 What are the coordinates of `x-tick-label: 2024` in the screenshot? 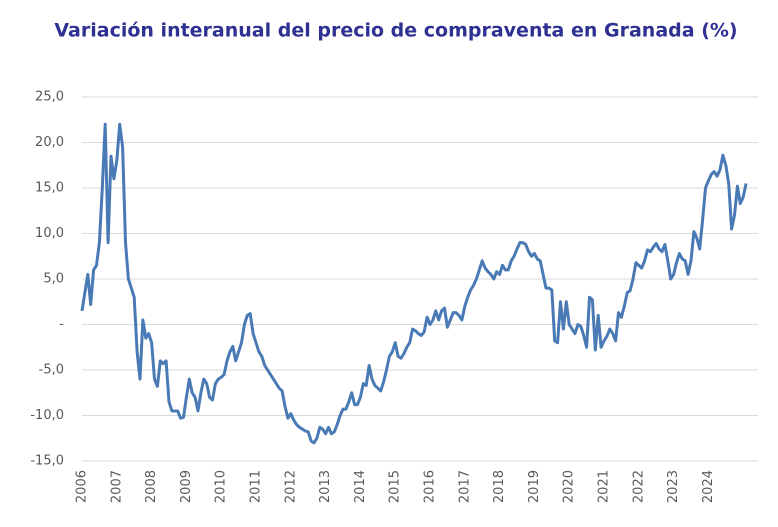 It's located at (708, 486).